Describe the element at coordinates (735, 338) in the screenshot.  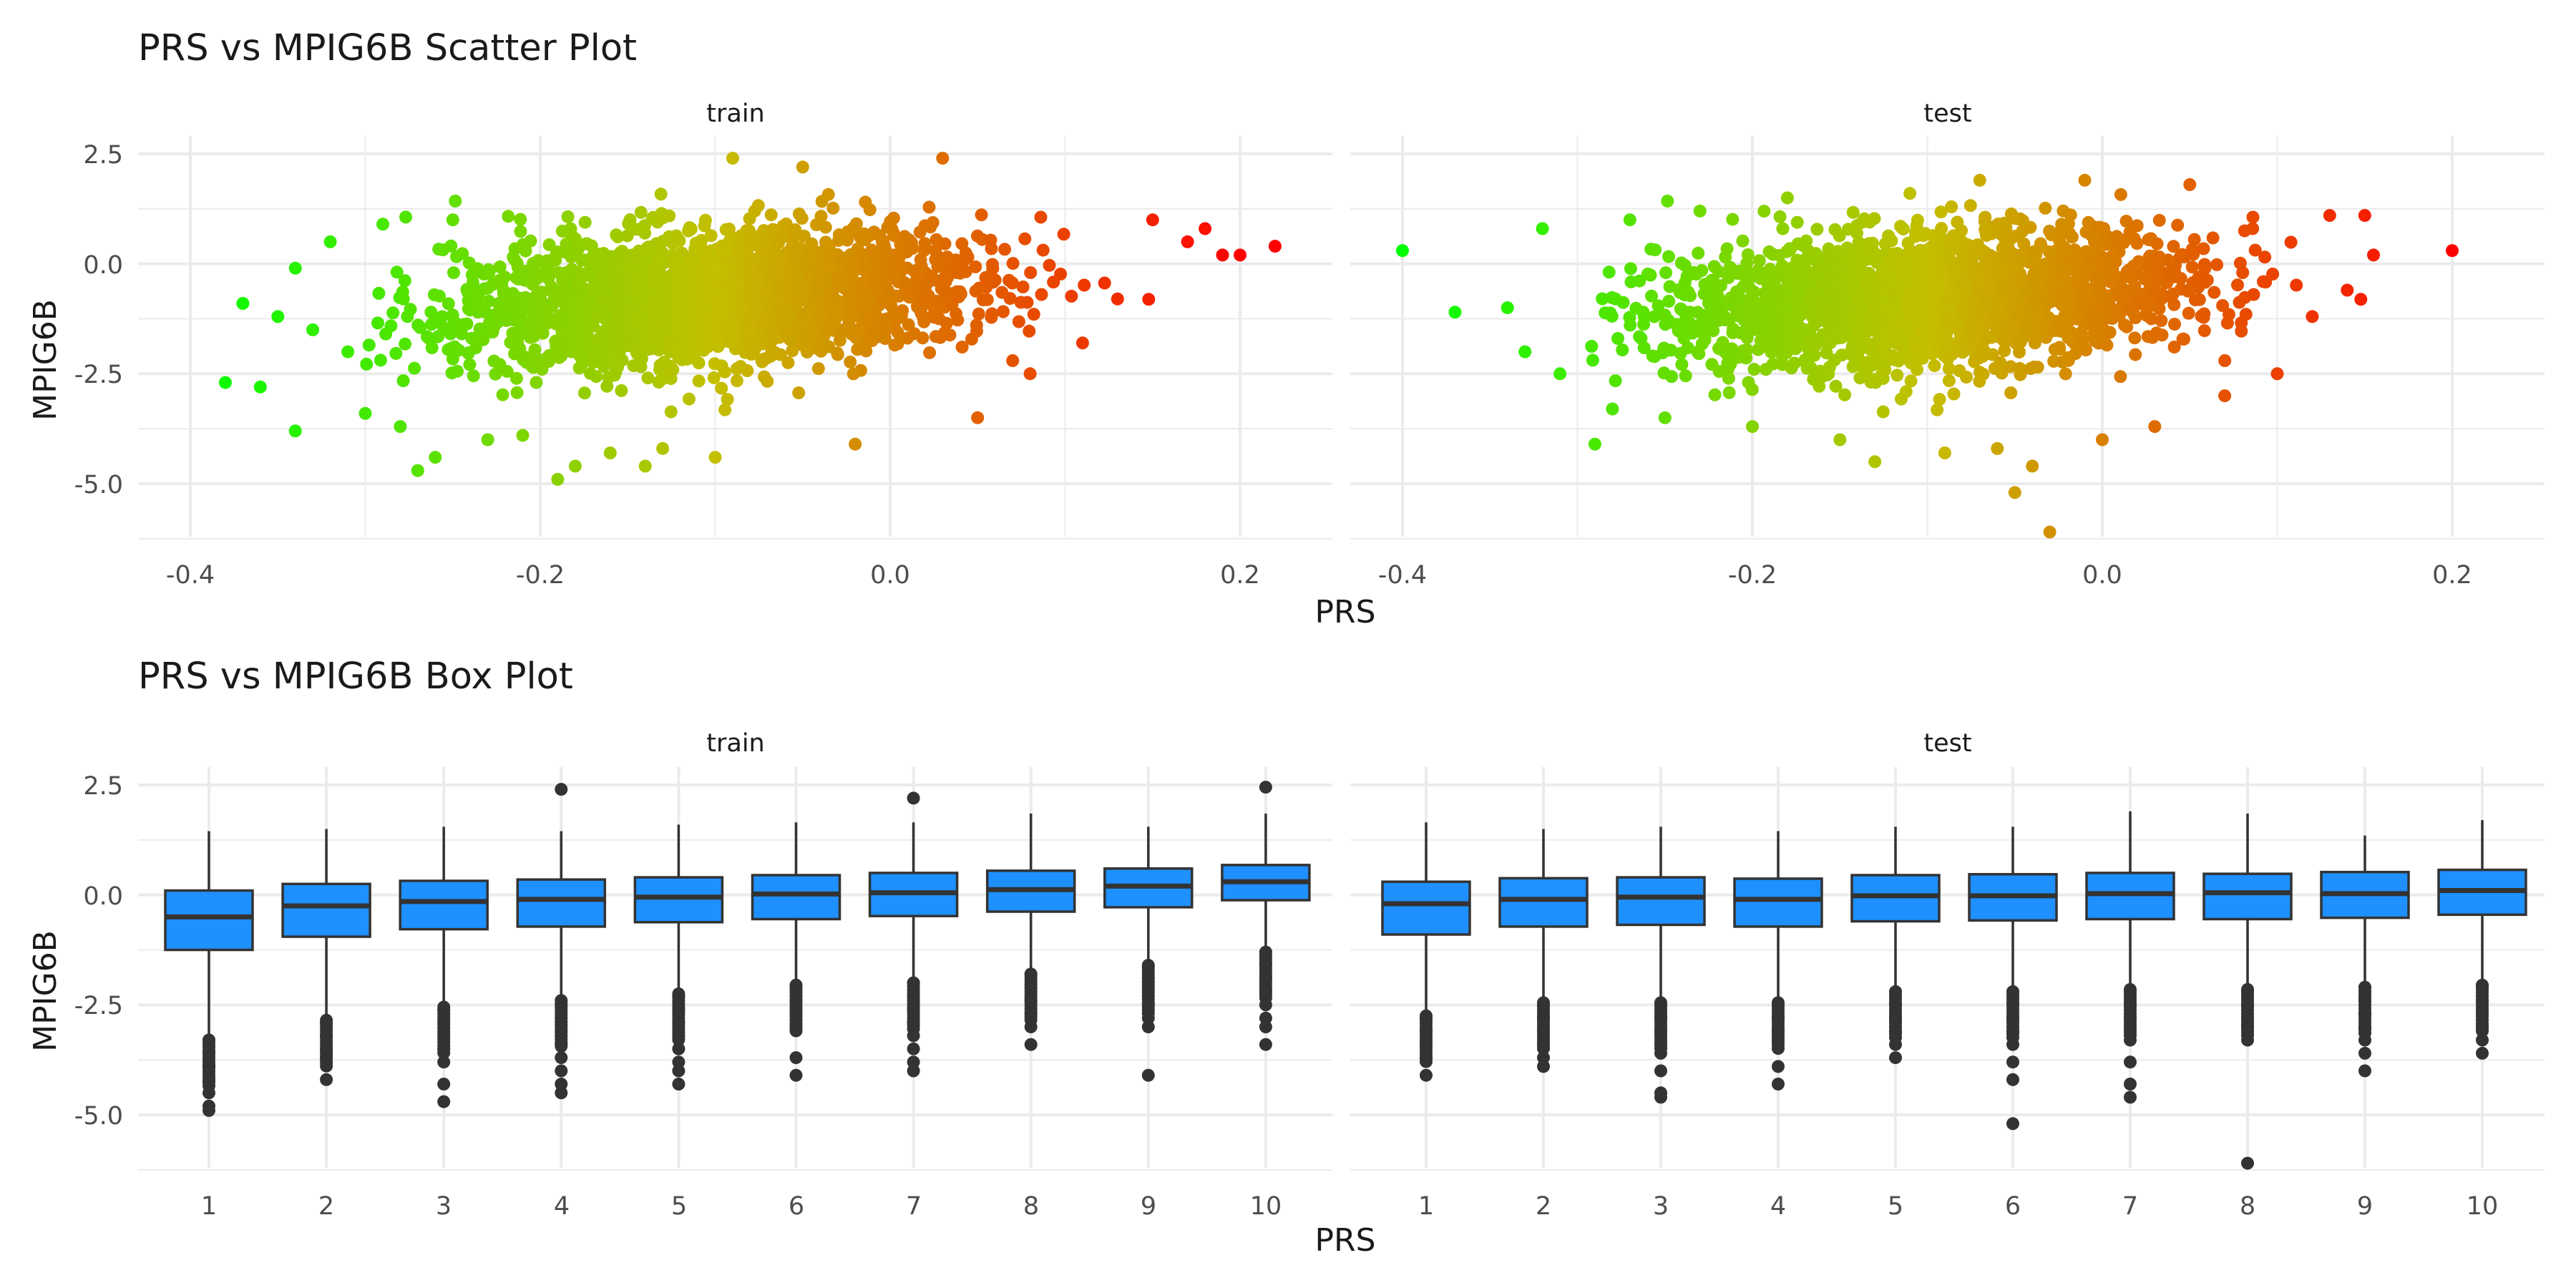
I see `scatter-panel-train` at that location.